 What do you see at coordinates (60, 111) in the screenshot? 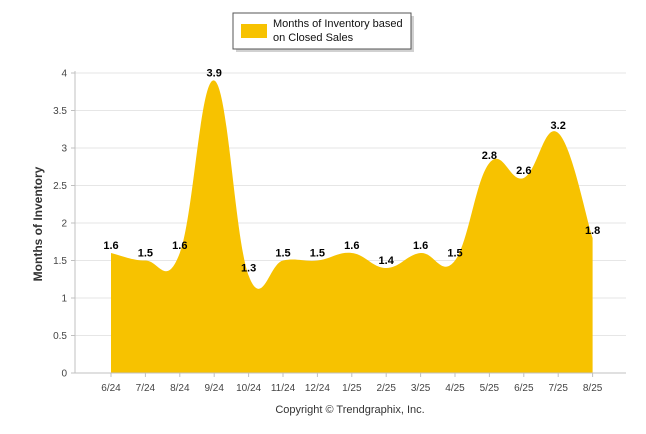
I see `y-tick-label: 3.5` at bounding box center [60, 111].